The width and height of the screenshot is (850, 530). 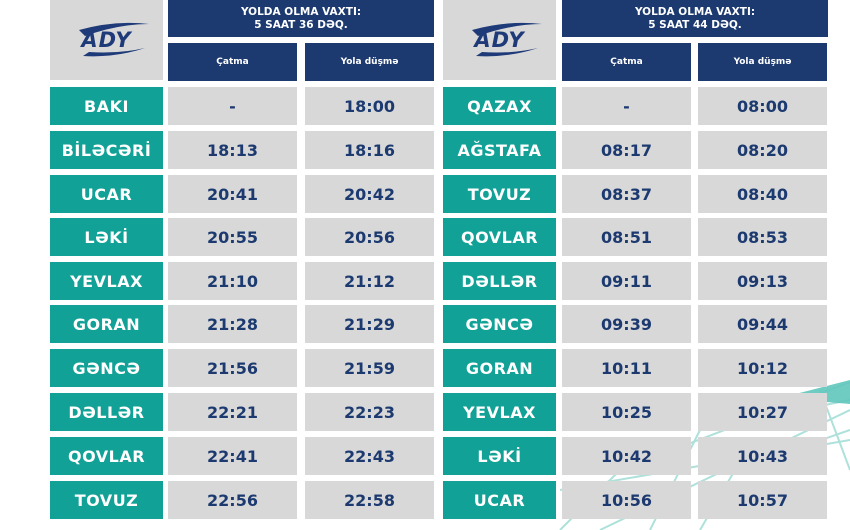 What do you see at coordinates (232, 412) in the screenshot?
I see `arrival-time: 22:21` at bounding box center [232, 412].